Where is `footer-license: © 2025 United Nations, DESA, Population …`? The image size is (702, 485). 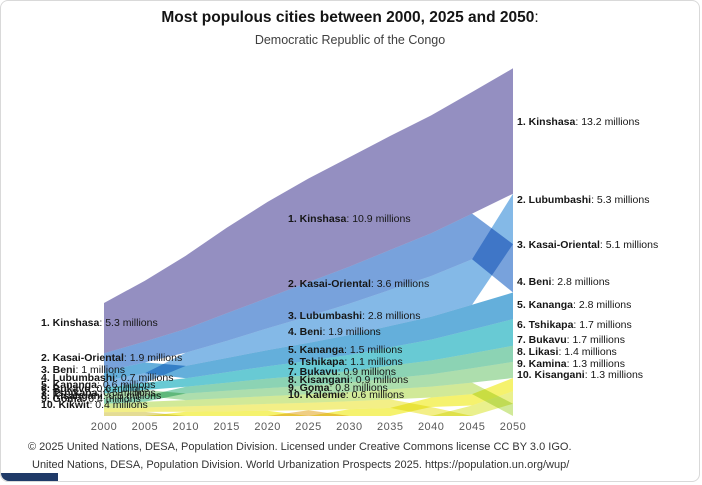 footer-license: © 2025 United Nations, DESA, Population … is located at coordinates (300, 447).